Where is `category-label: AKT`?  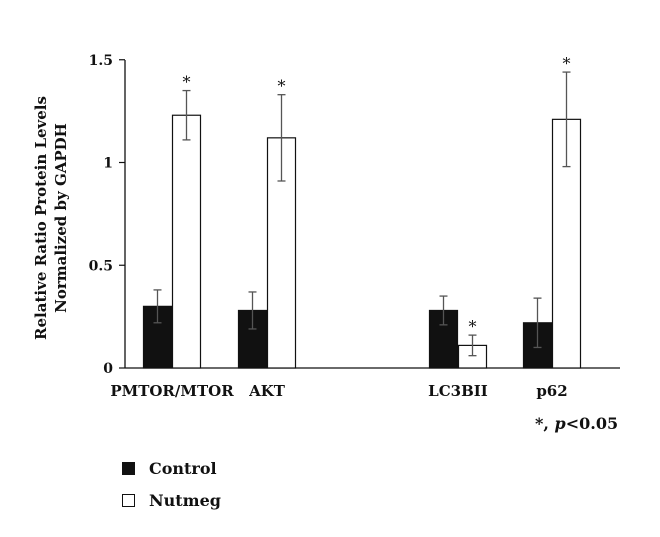 category-label: AKT is located at coordinates (267, 391).